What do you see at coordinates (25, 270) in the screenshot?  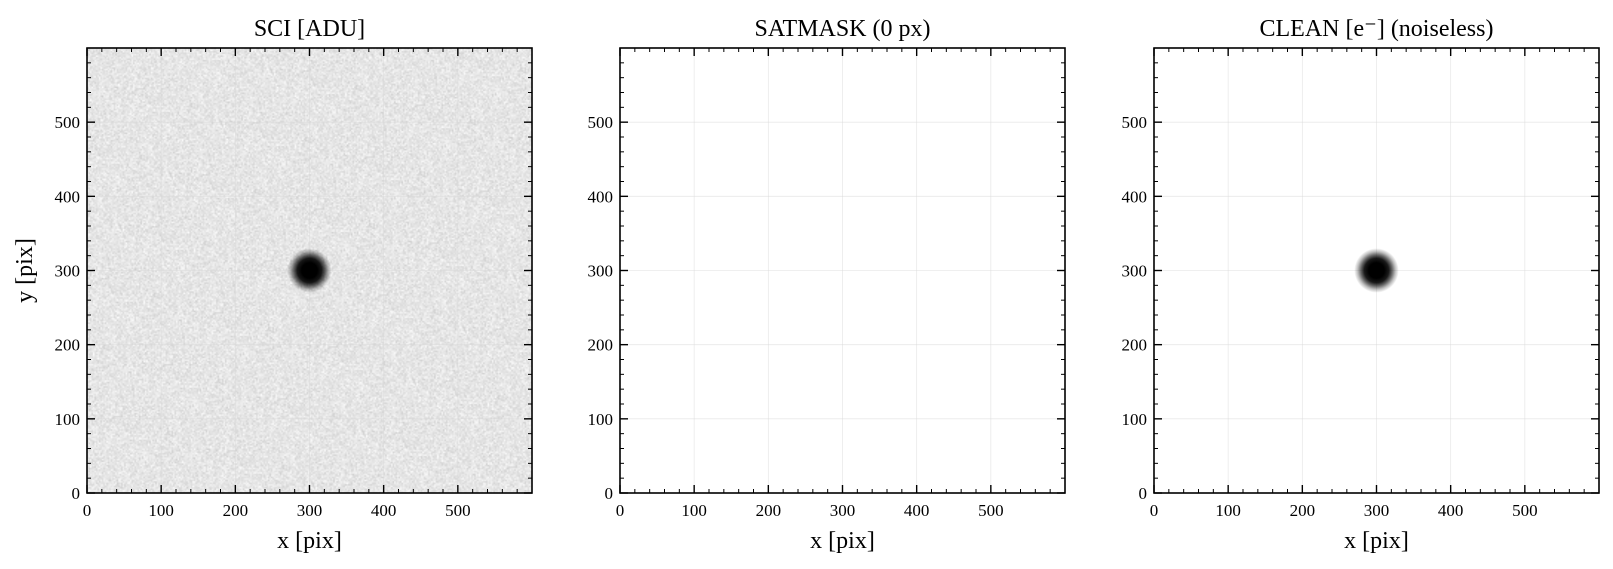 I see `y-axis-label: y [pix]` at bounding box center [25, 270].